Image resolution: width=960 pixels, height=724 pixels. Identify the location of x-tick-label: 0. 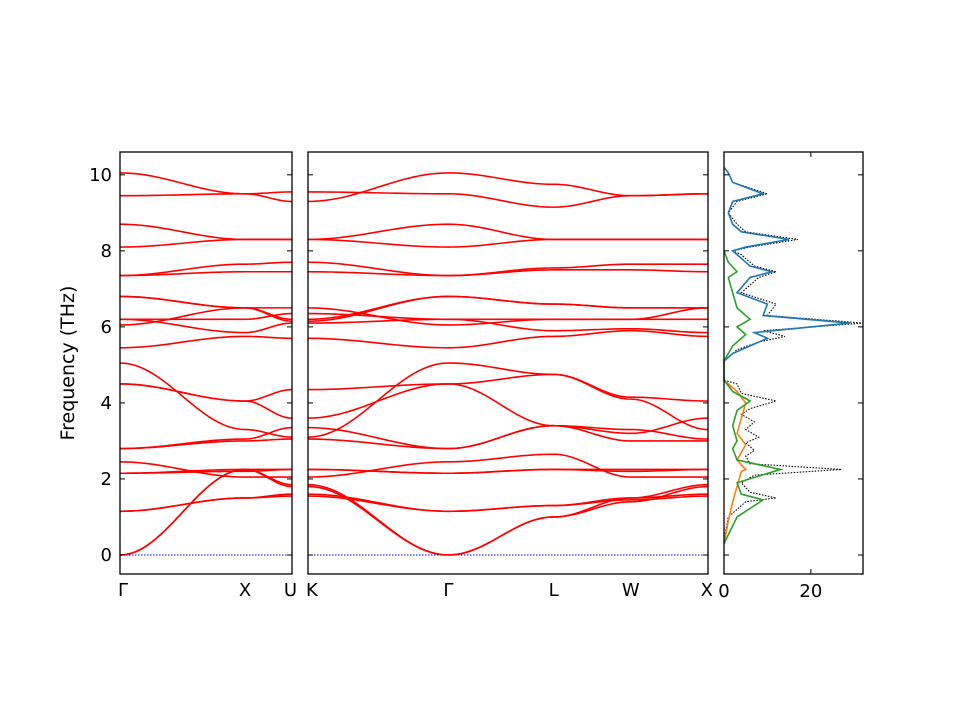
(723, 591).